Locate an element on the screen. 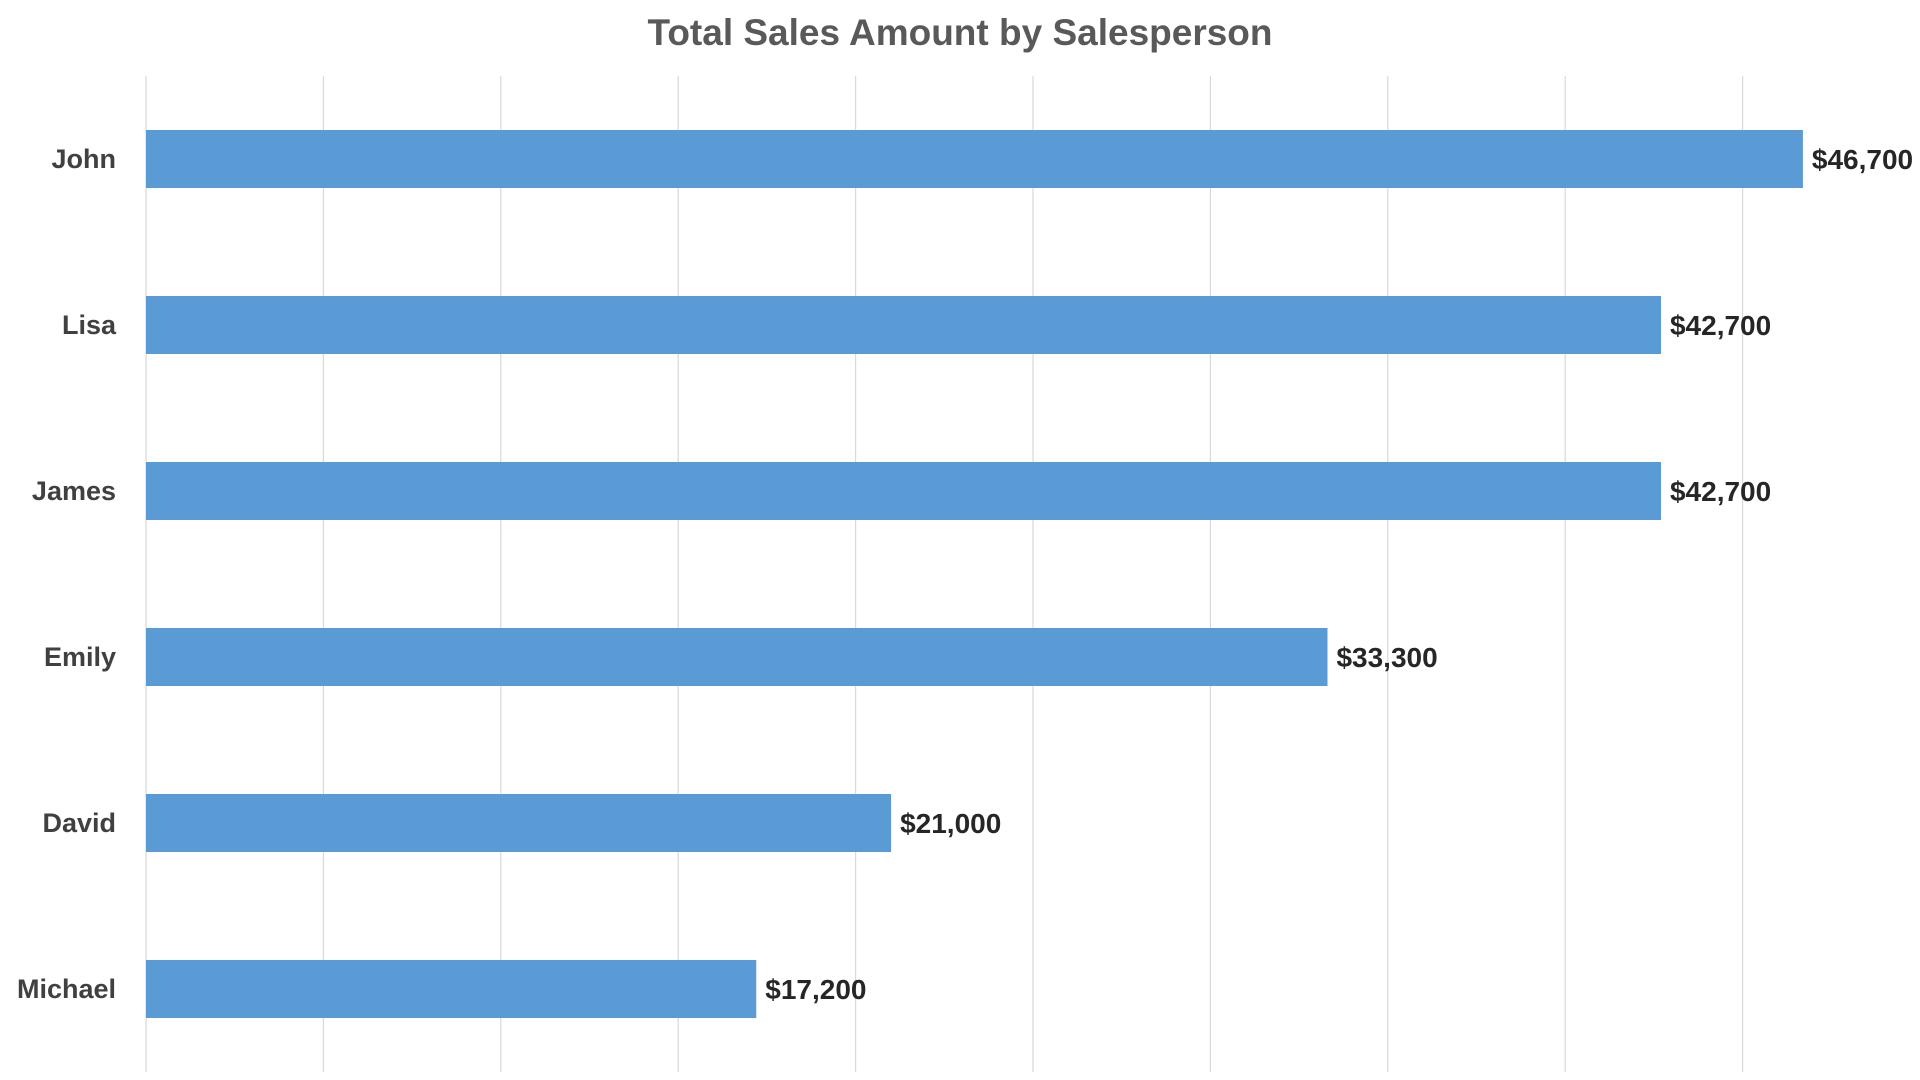 The width and height of the screenshot is (1920, 1080). value-label-michael: $17,200 is located at coordinates (815, 989).